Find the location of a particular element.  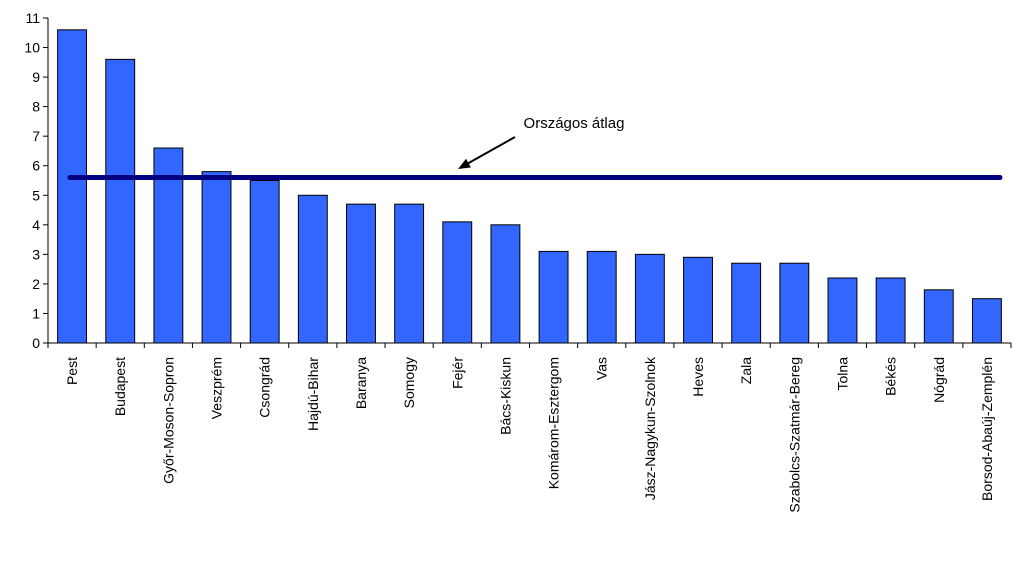

y-tick-label: 3 is located at coordinates (36, 254).